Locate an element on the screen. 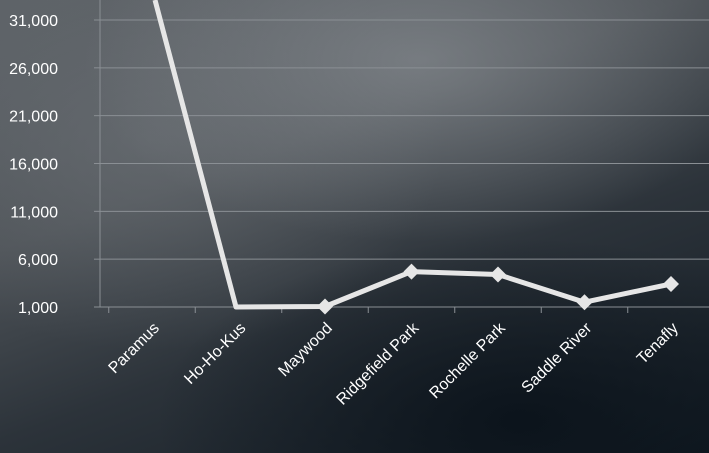 The width and height of the screenshot is (709, 453). x-tick-label: Tenafly is located at coordinates (658, 344).